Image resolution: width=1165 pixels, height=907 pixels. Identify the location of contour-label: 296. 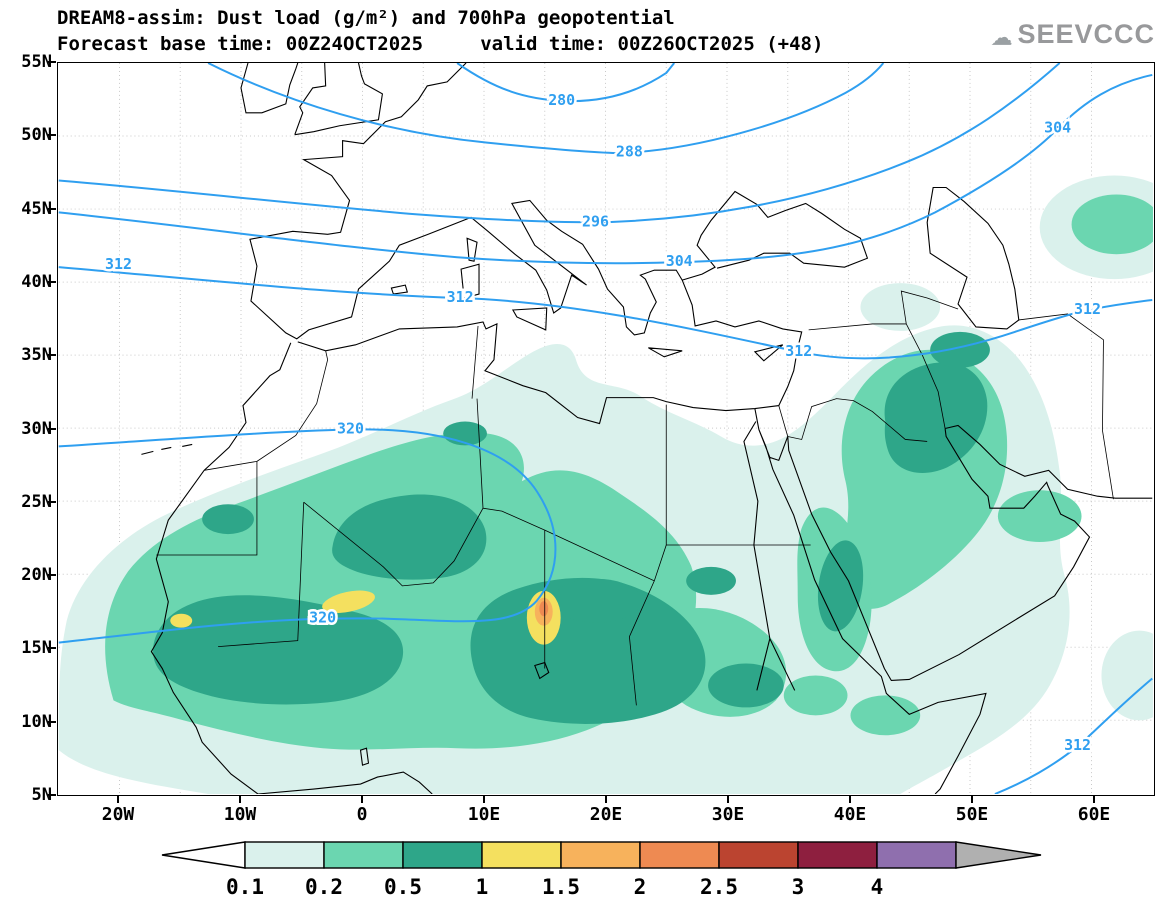
(595, 221).